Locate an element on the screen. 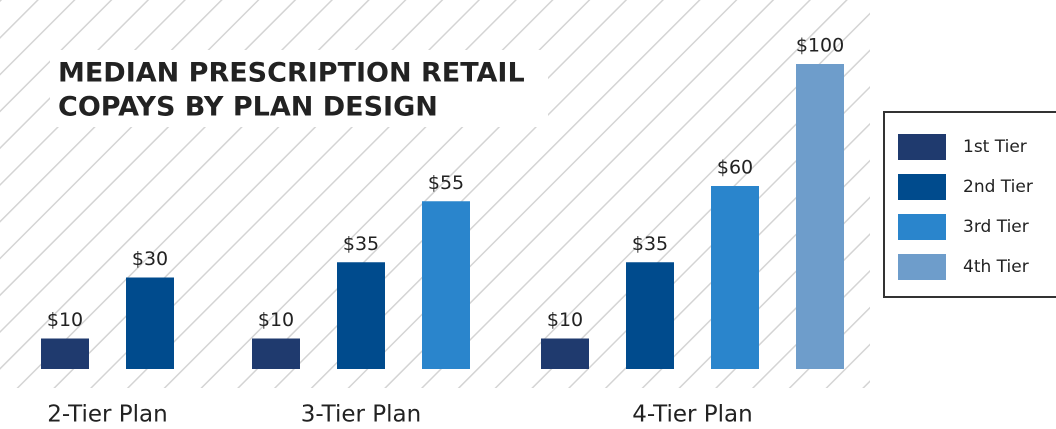 The width and height of the screenshot is (1056, 429). chart-title: MEDIAN PRESCRIPTION RETAIL is located at coordinates (291, 73).